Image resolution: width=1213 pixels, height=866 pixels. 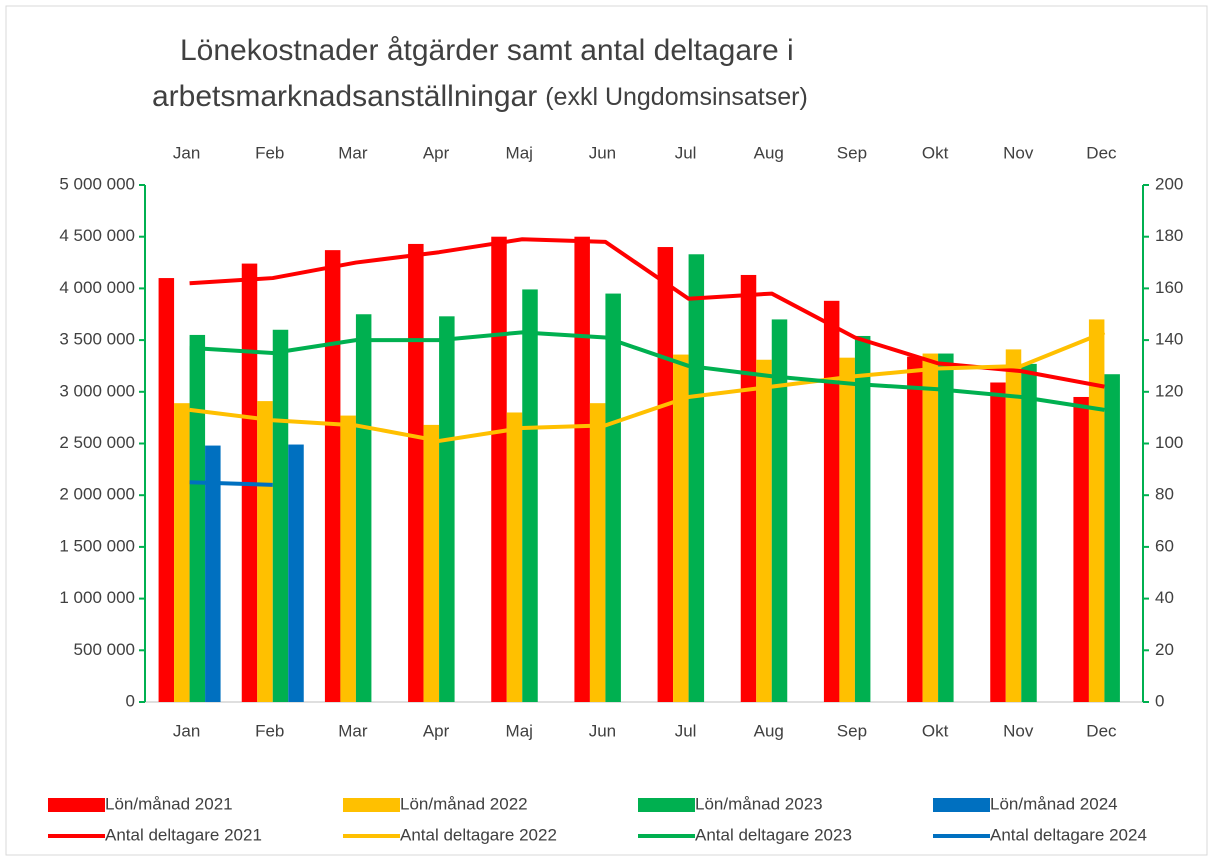 What do you see at coordinates (1159, 700) in the screenshot?
I see `y2-tick-label: 0` at bounding box center [1159, 700].